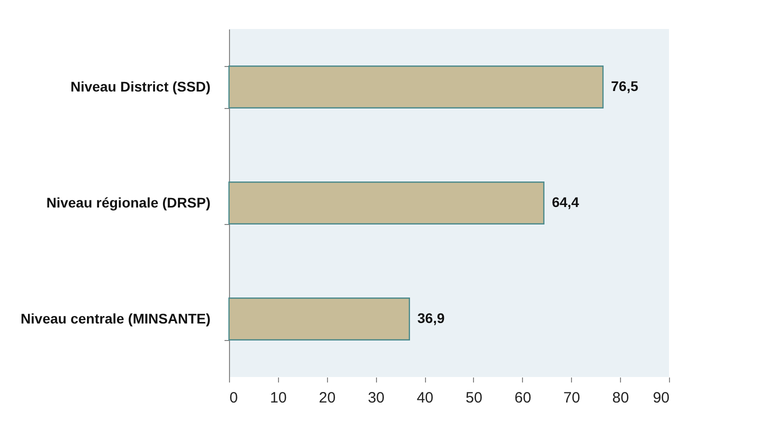 This screenshot has width=769, height=445. Describe the element at coordinates (140, 86) in the screenshot. I see `y-tick-label: Niveau District (SSD)` at that location.